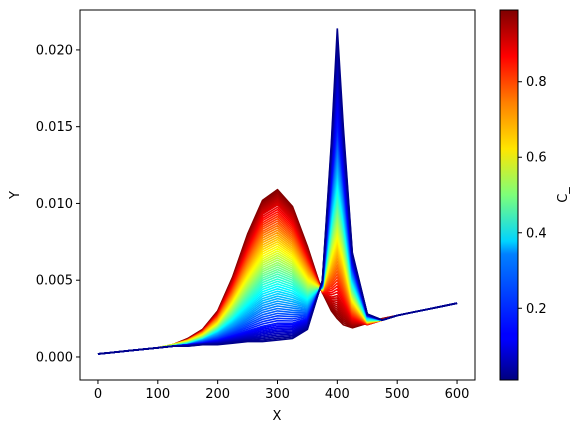 The image size is (580, 432). I want to click on x-tick-label: 300, so click(277, 394).